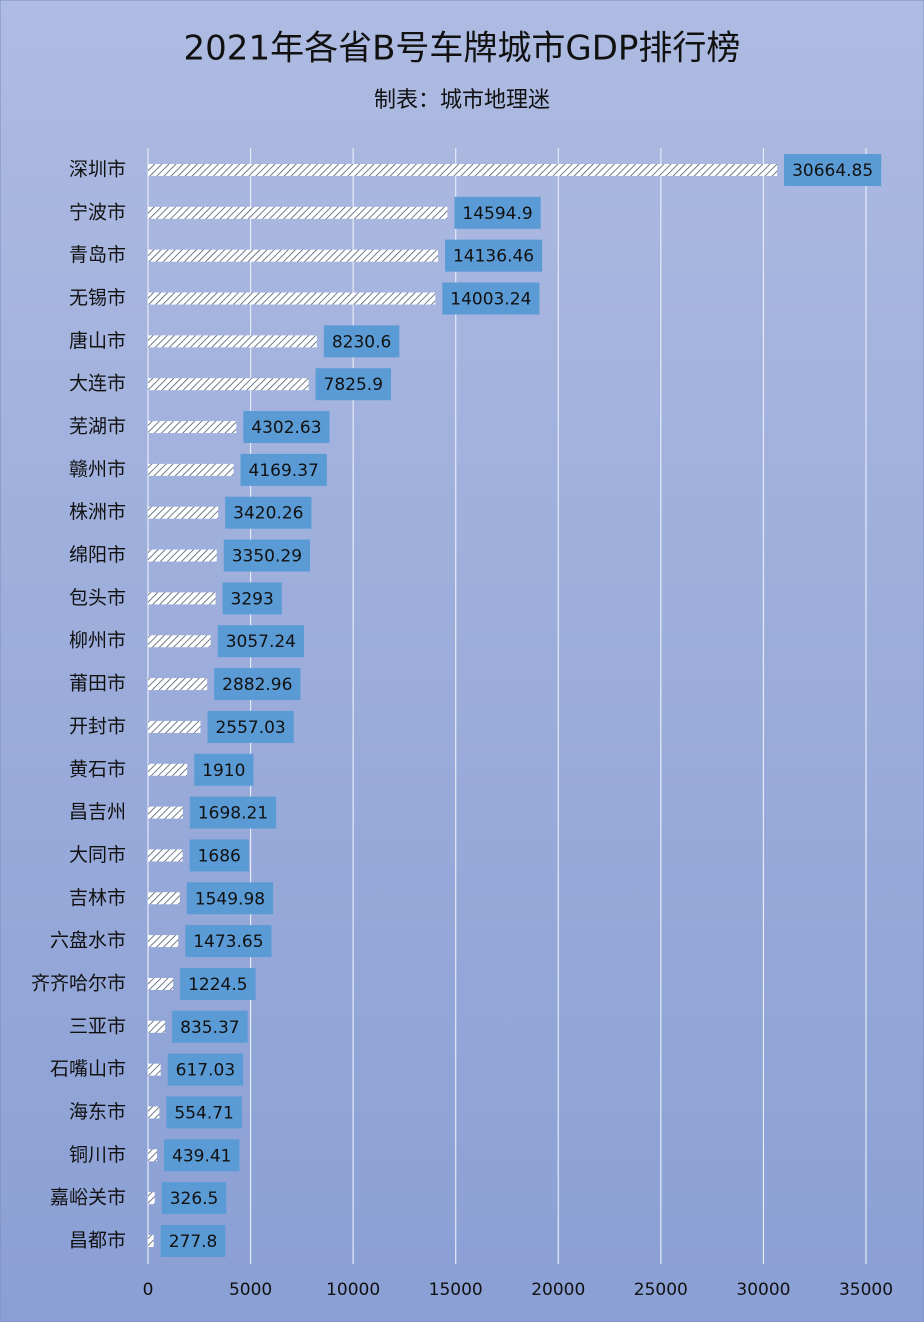 The height and width of the screenshot is (1322, 924). Describe the element at coordinates (456, 1290) in the screenshot. I see `x-tick-label: 15000` at that location.